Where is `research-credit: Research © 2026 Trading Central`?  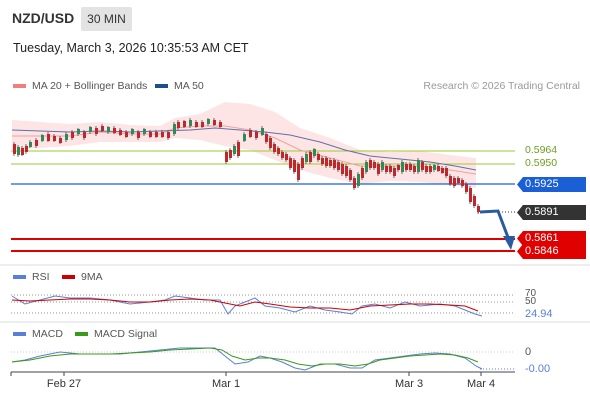
research-credit: Research © 2026 Trading Central is located at coordinates (501, 86).